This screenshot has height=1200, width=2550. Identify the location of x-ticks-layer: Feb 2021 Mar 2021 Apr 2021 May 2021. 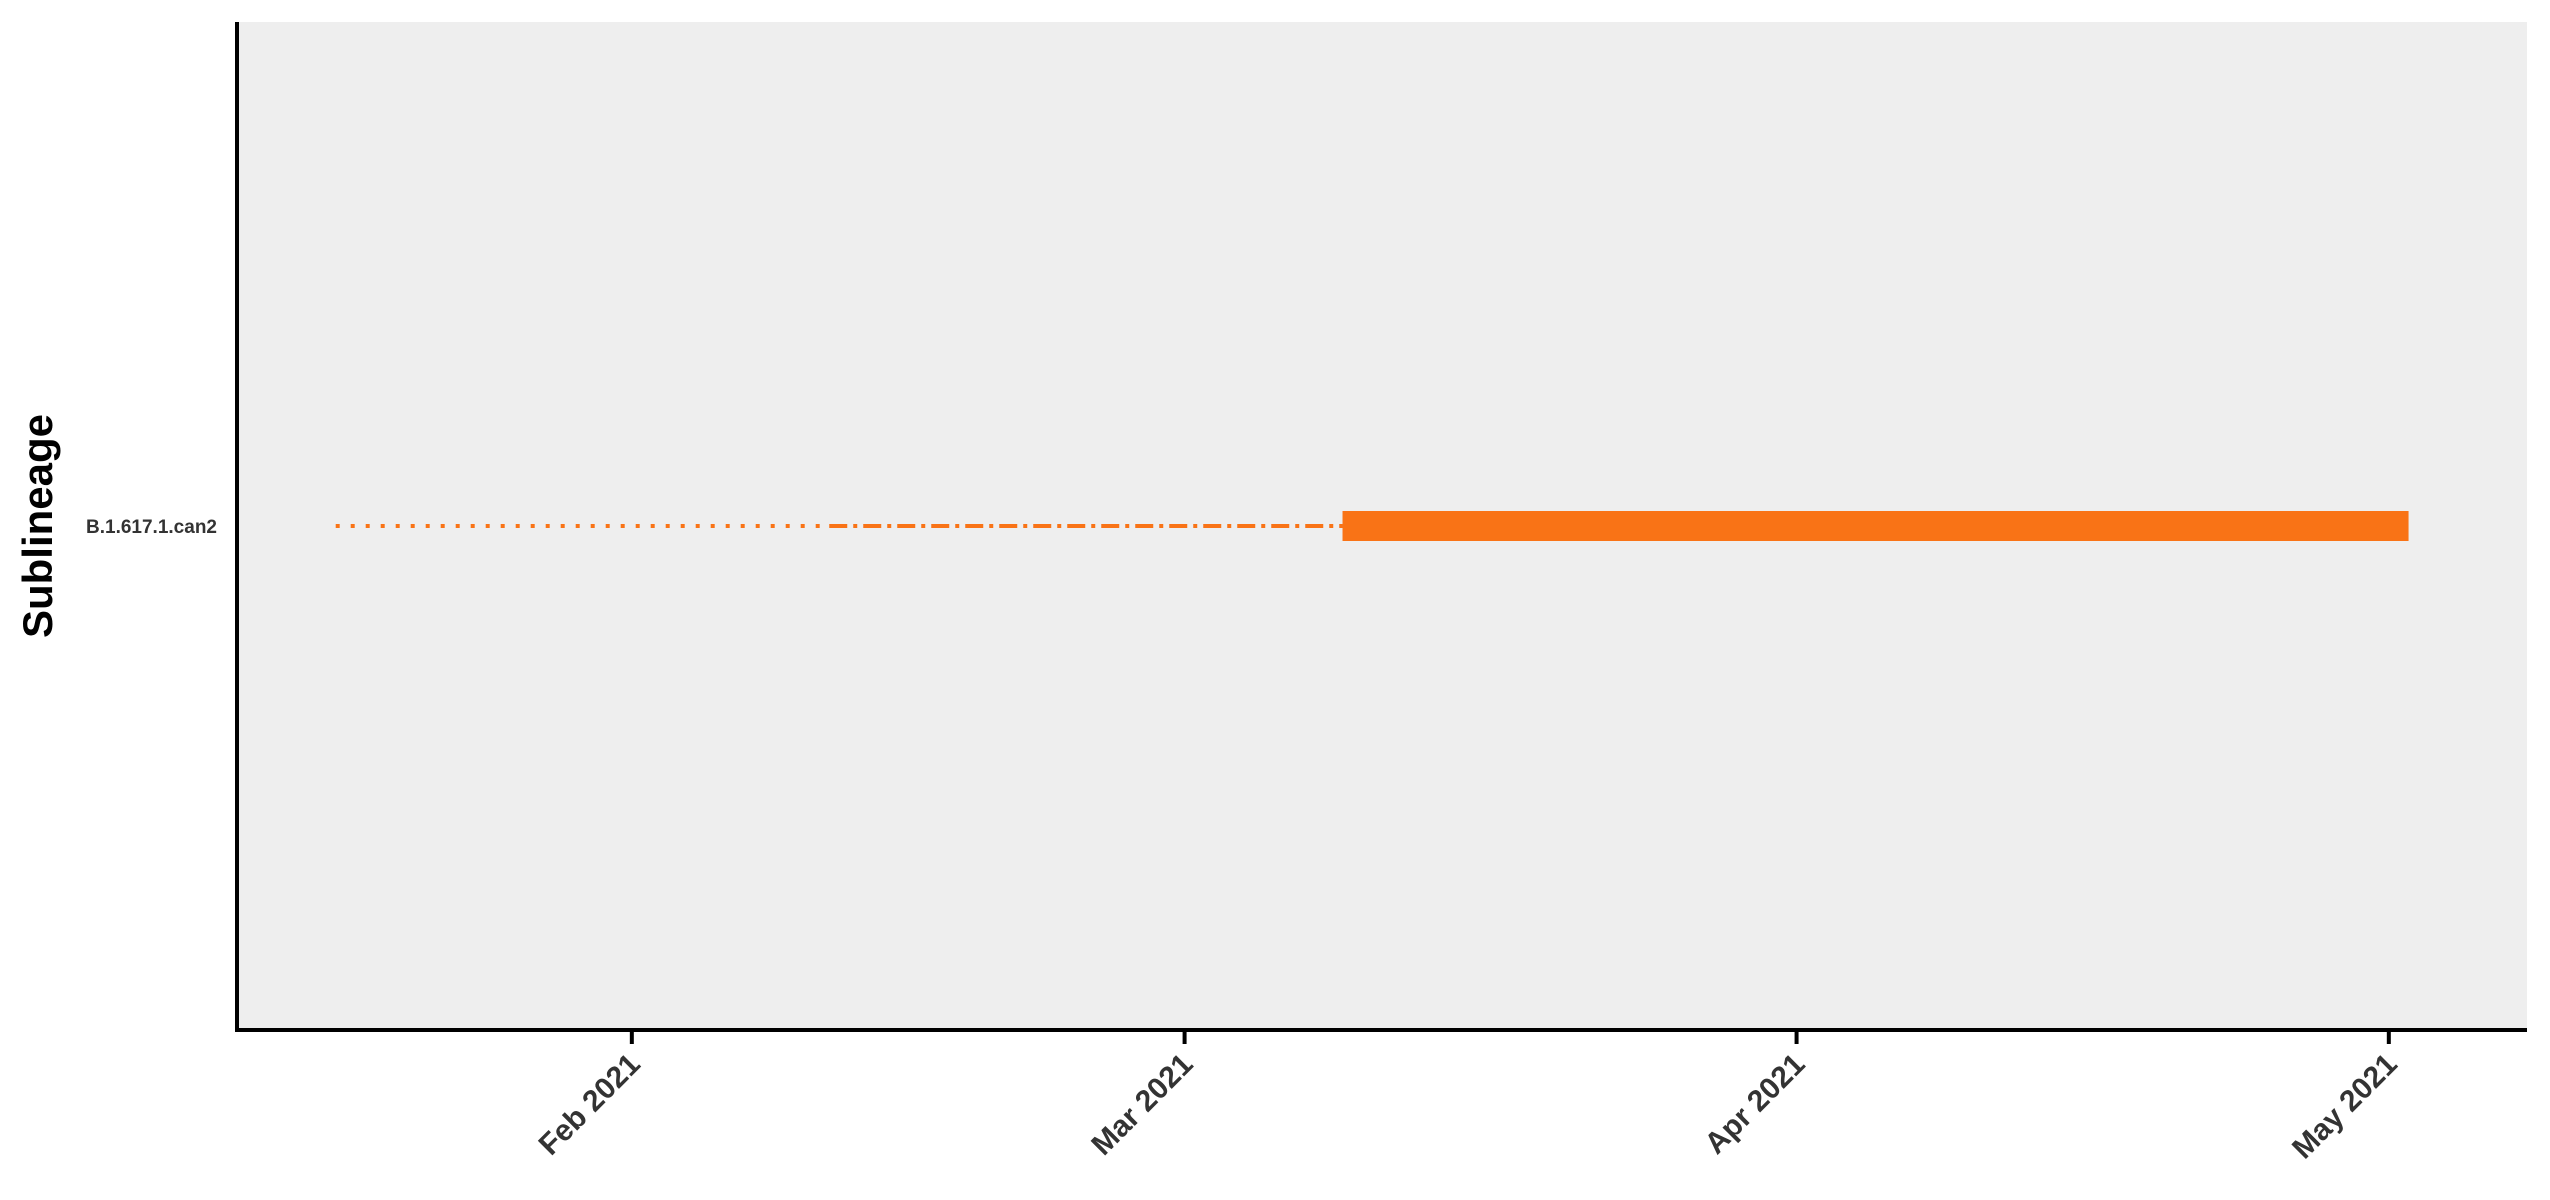
(1468, 1097).